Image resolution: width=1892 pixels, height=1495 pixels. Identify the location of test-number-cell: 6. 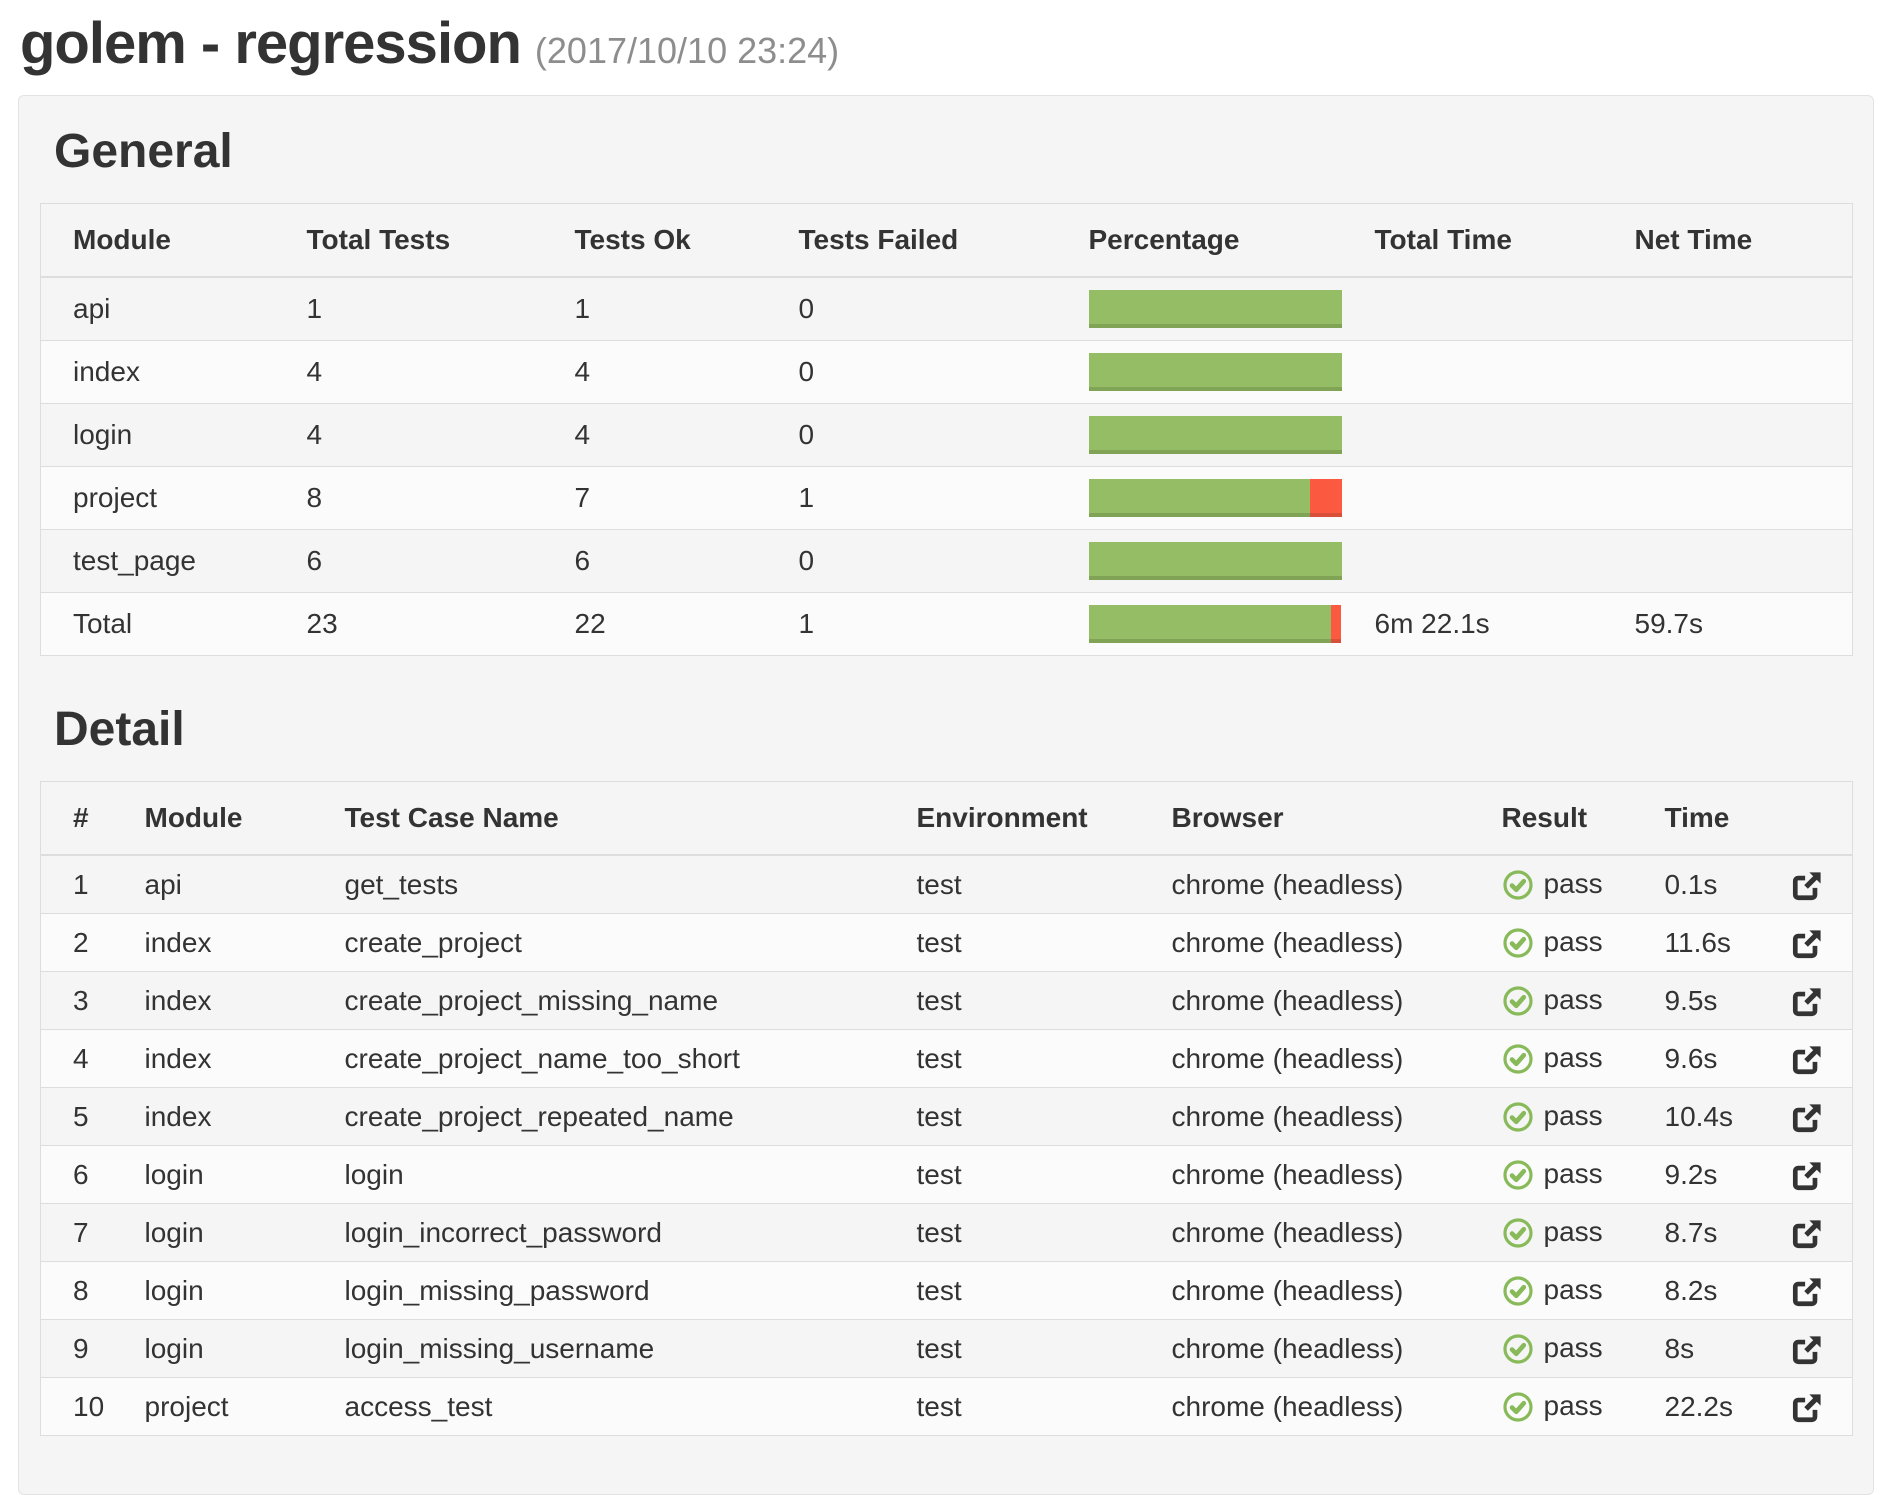
(84, 1174).